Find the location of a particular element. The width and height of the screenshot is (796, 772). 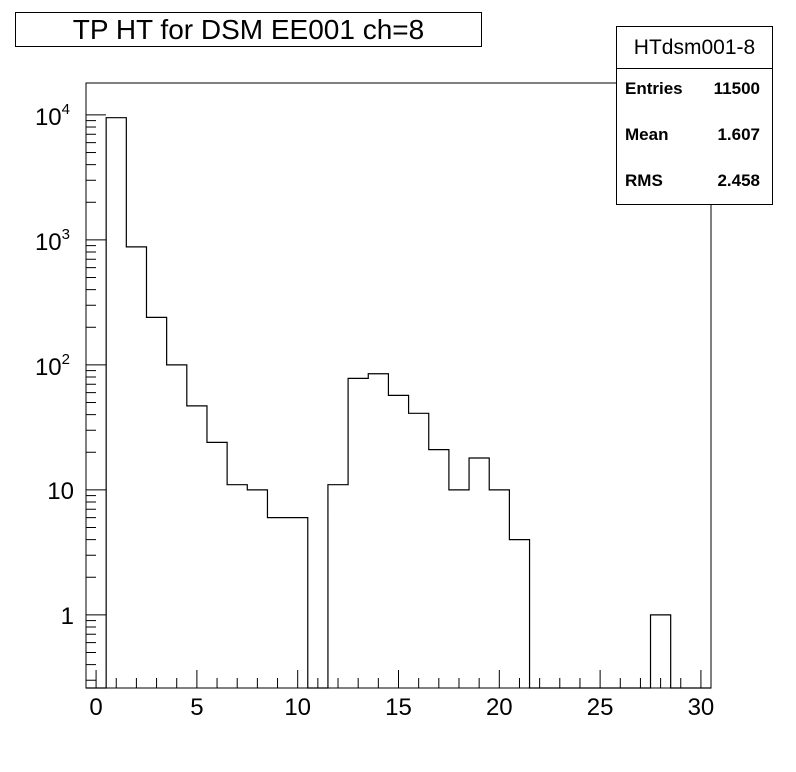

stats-name: HTdsm001-8 is located at coordinates (694, 48).